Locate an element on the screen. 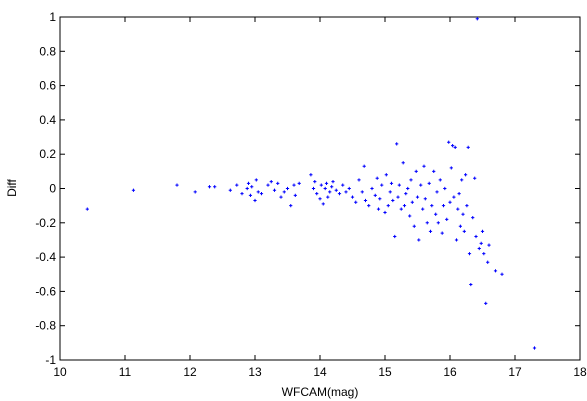  x-tick-label: 12 is located at coordinates (190, 372).